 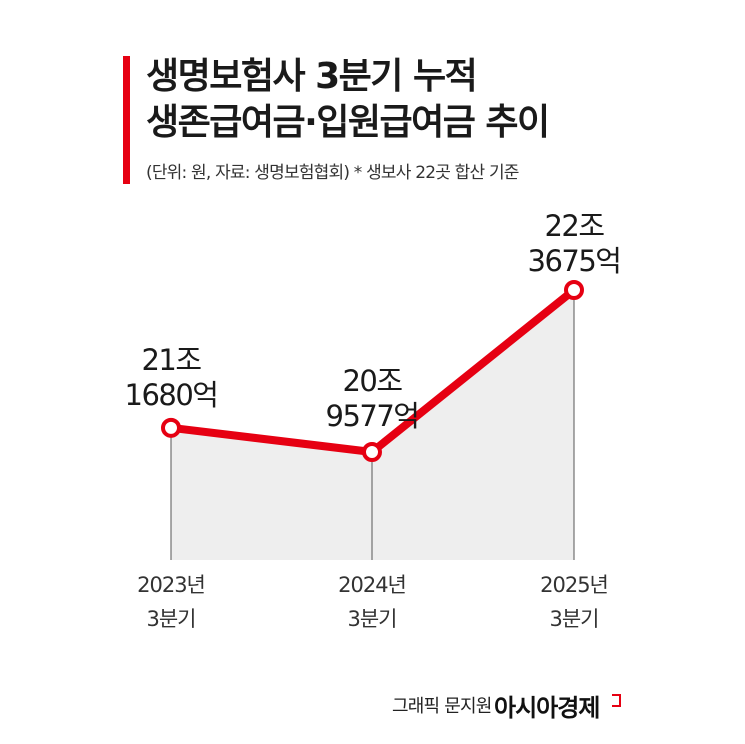 What do you see at coordinates (574, 602) in the screenshot?
I see `x-tick-label-3: 2025년 3분기` at bounding box center [574, 602].